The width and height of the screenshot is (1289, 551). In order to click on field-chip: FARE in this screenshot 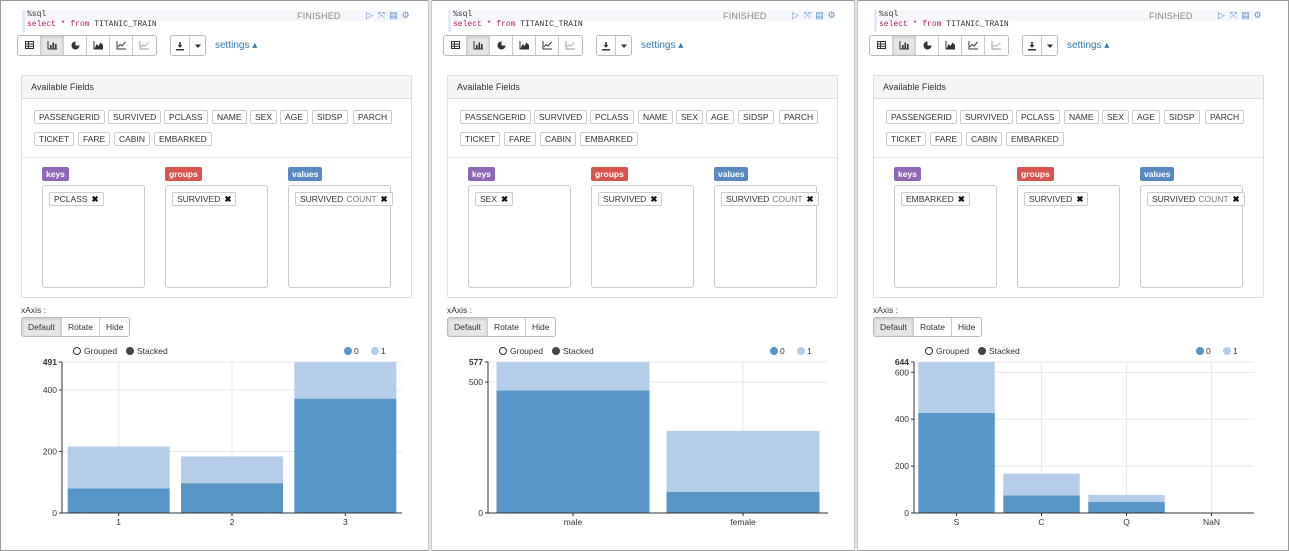, I will do `click(520, 139)`.